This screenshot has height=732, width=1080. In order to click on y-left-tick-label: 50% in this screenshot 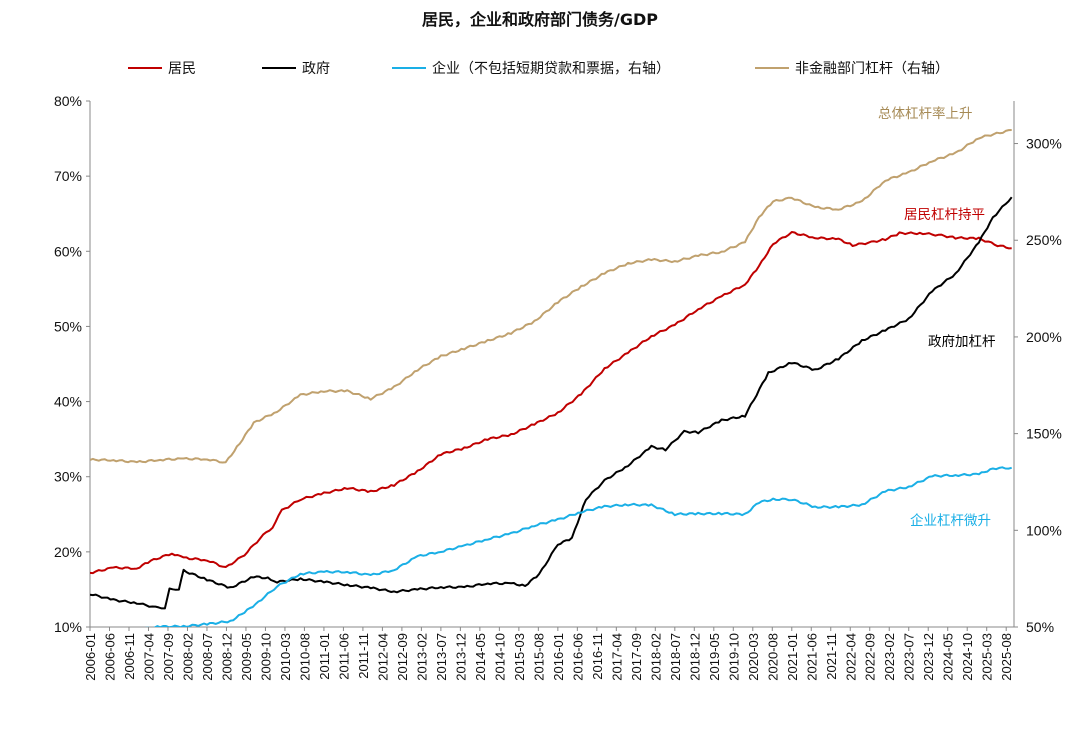, I will do `click(68, 326)`.